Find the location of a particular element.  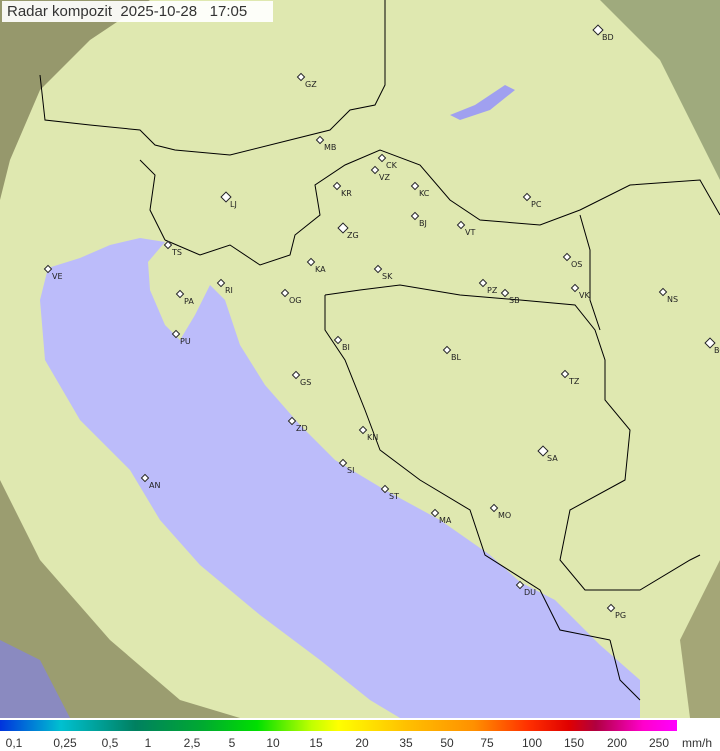

city-label: VE is located at coordinates (57, 276).